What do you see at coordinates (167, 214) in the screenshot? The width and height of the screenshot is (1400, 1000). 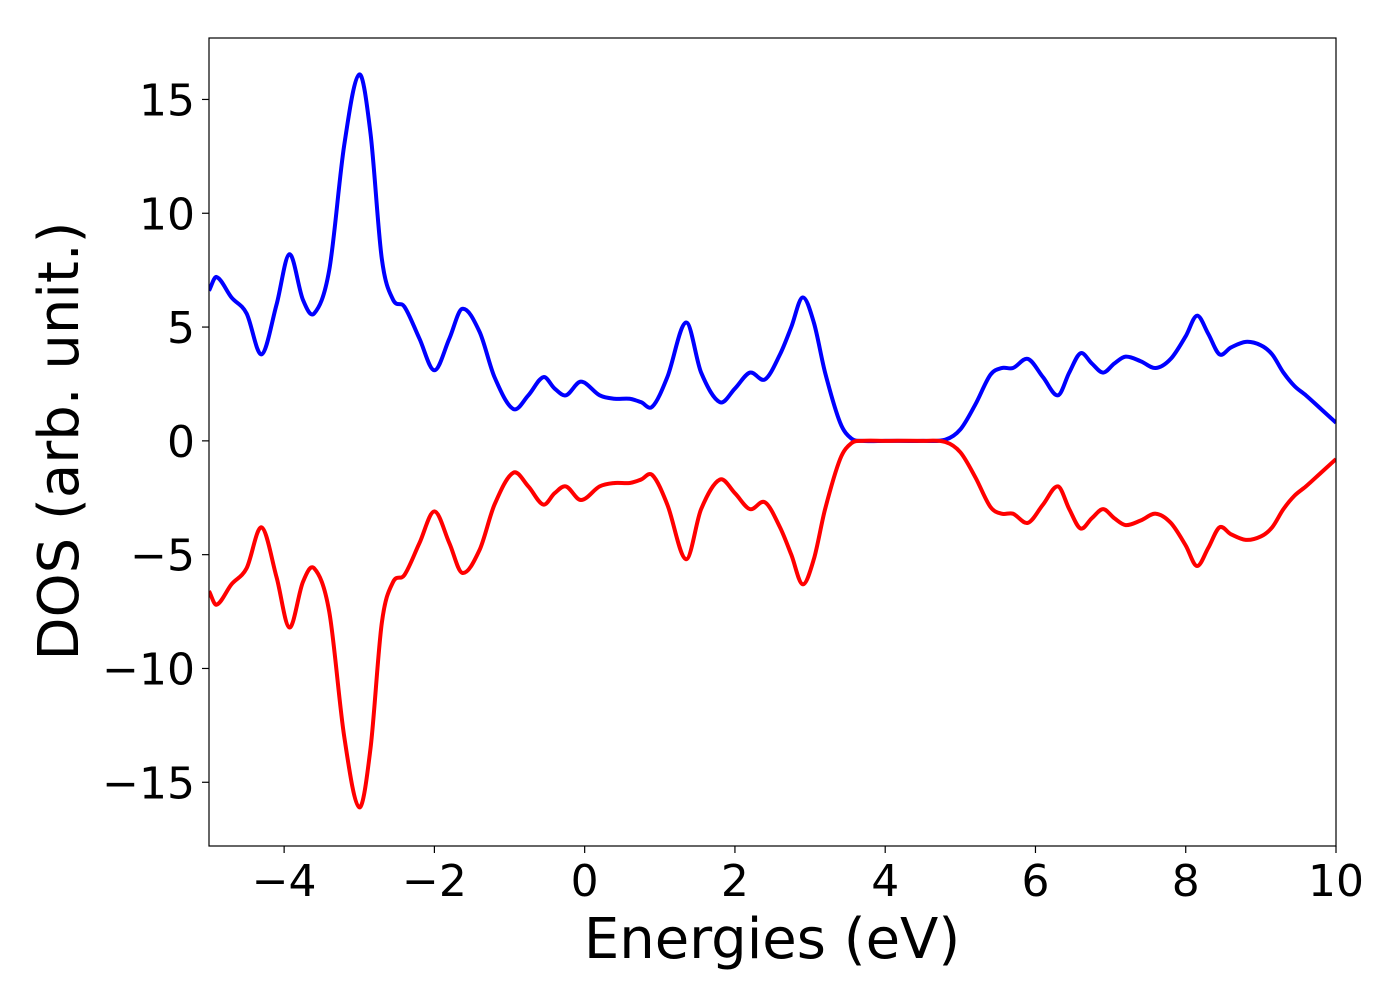 I see `y-tick-label: 10` at bounding box center [167, 214].